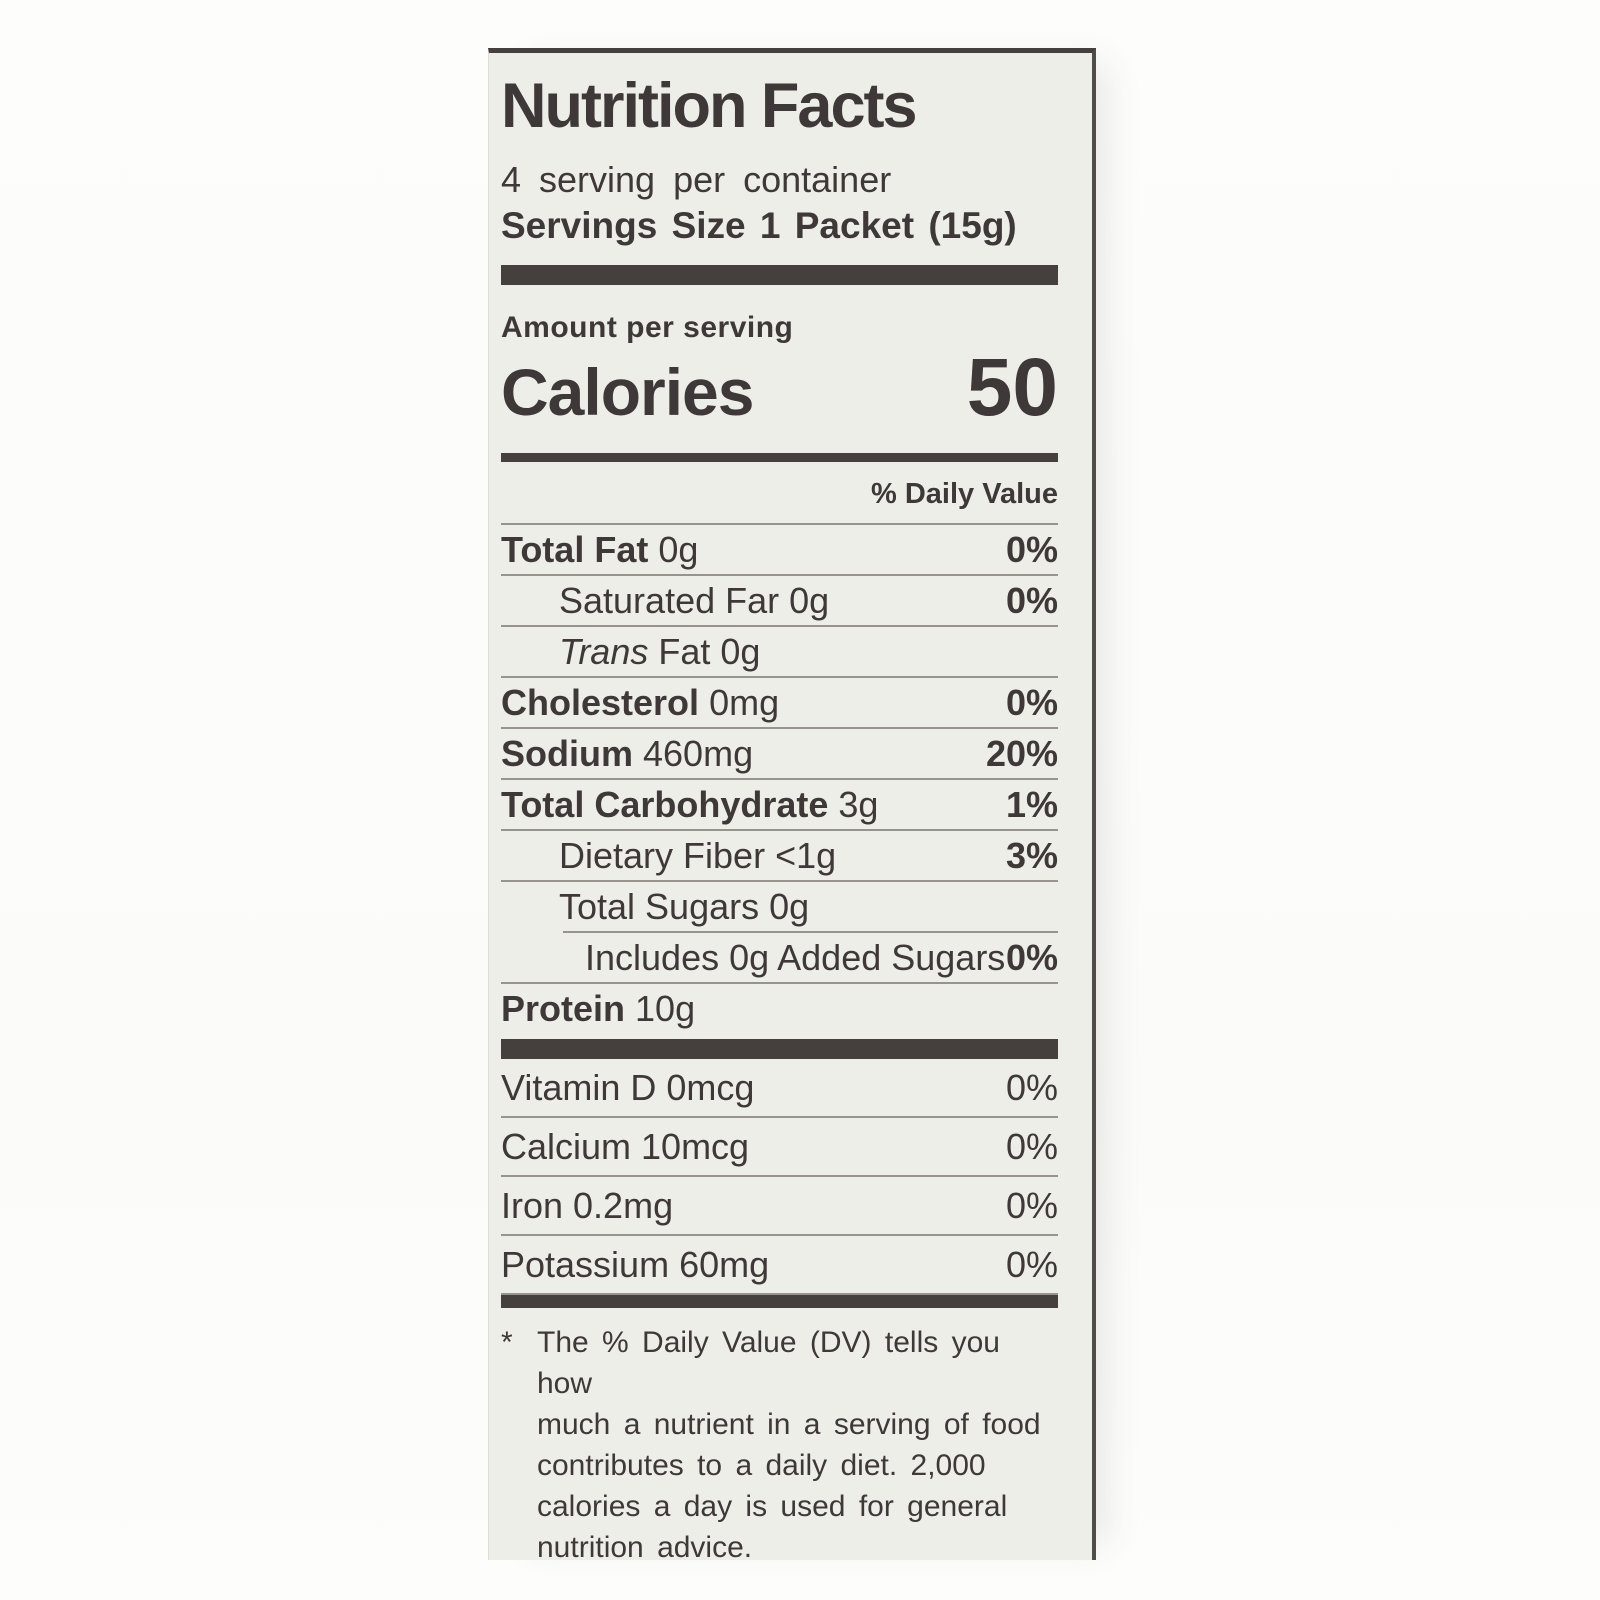 This screenshot has height=1600, width=1600. What do you see at coordinates (1012, 387) in the screenshot?
I see `calories-value: 50` at bounding box center [1012, 387].